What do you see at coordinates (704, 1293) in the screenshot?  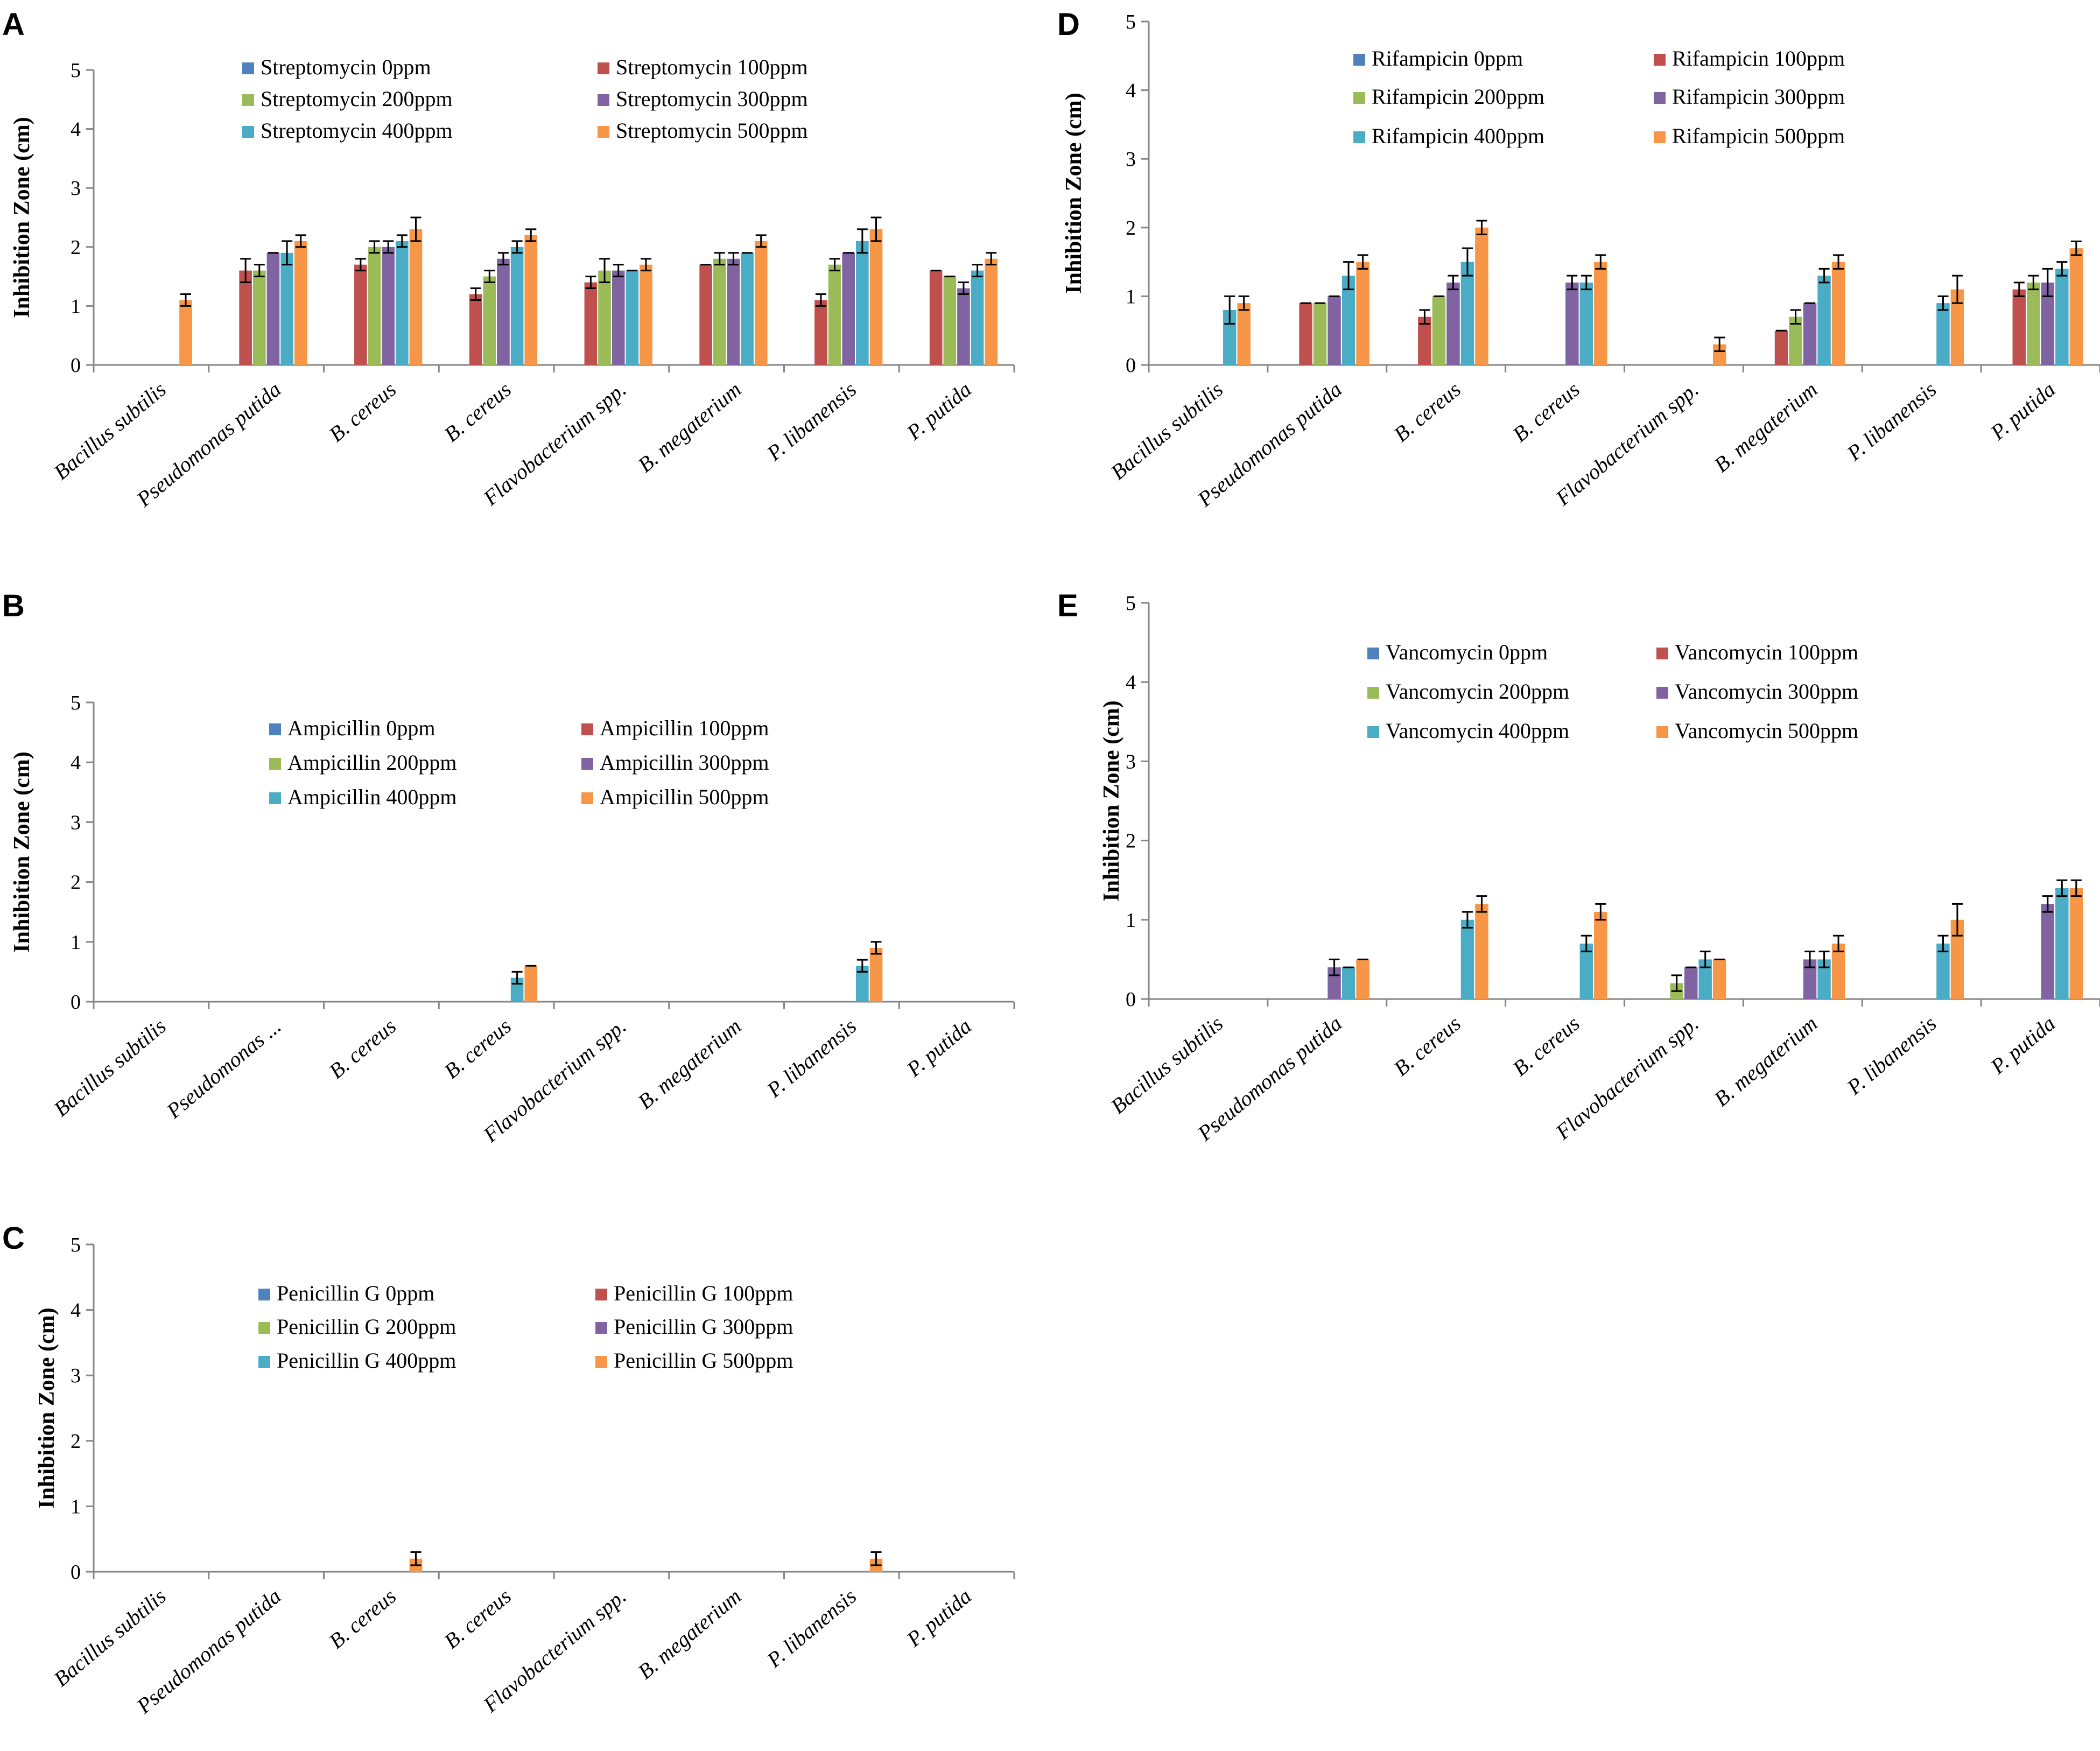 I see `legend-label: Penicillin G 100ppm` at bounding box center [704, 1293].